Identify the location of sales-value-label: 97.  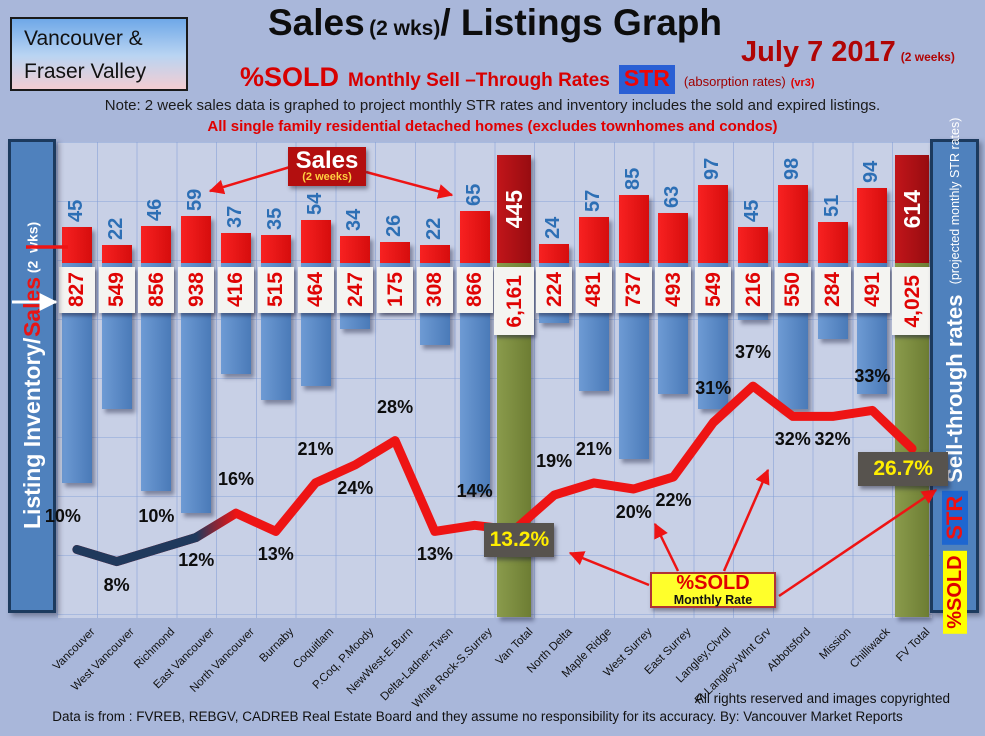
(712, 169).